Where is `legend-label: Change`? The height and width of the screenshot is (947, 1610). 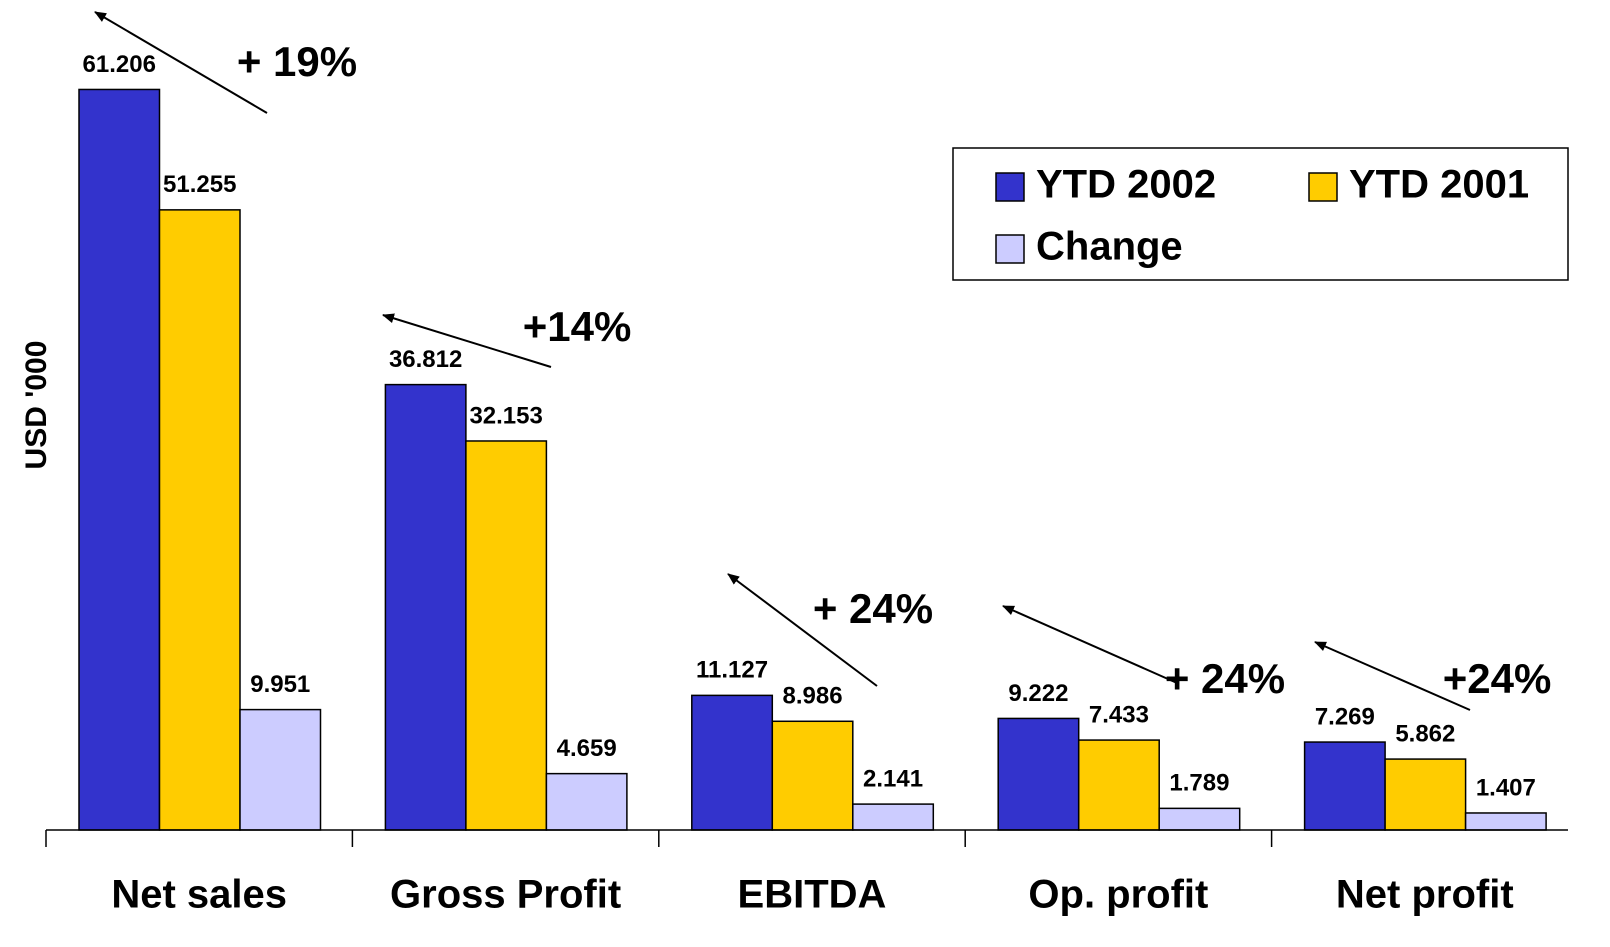
legend-label: Change is located at coordinates (1109, 247).